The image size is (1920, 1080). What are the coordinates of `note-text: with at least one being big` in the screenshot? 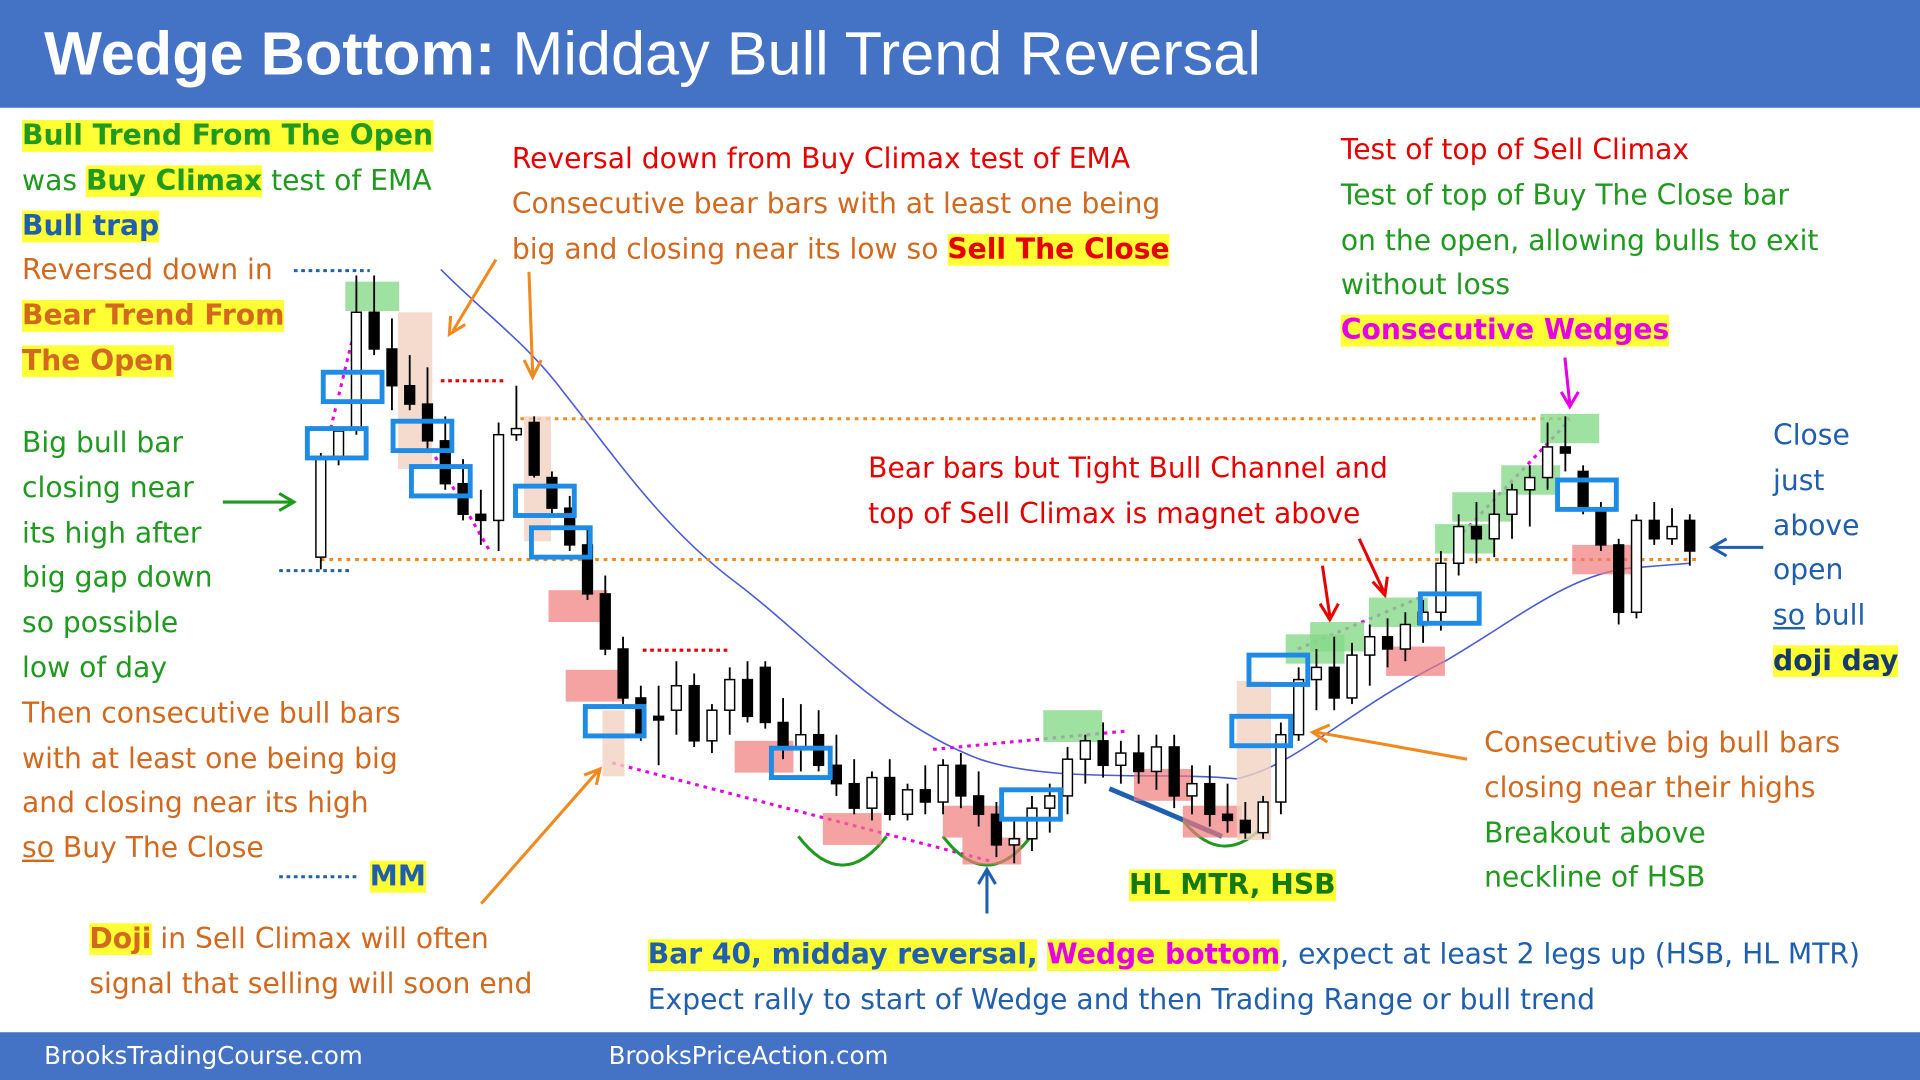 It's located at (210, 758).